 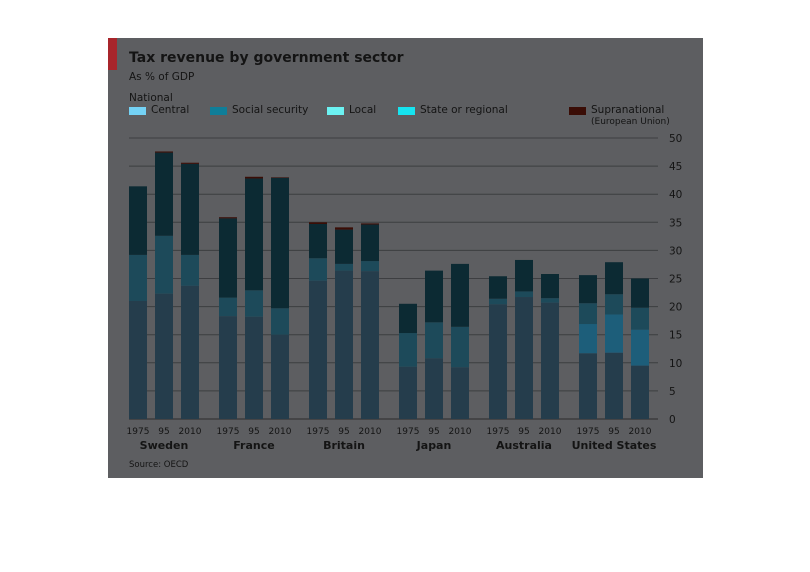 I want to click on legend-swatch-central, so click(x=137, y=111).